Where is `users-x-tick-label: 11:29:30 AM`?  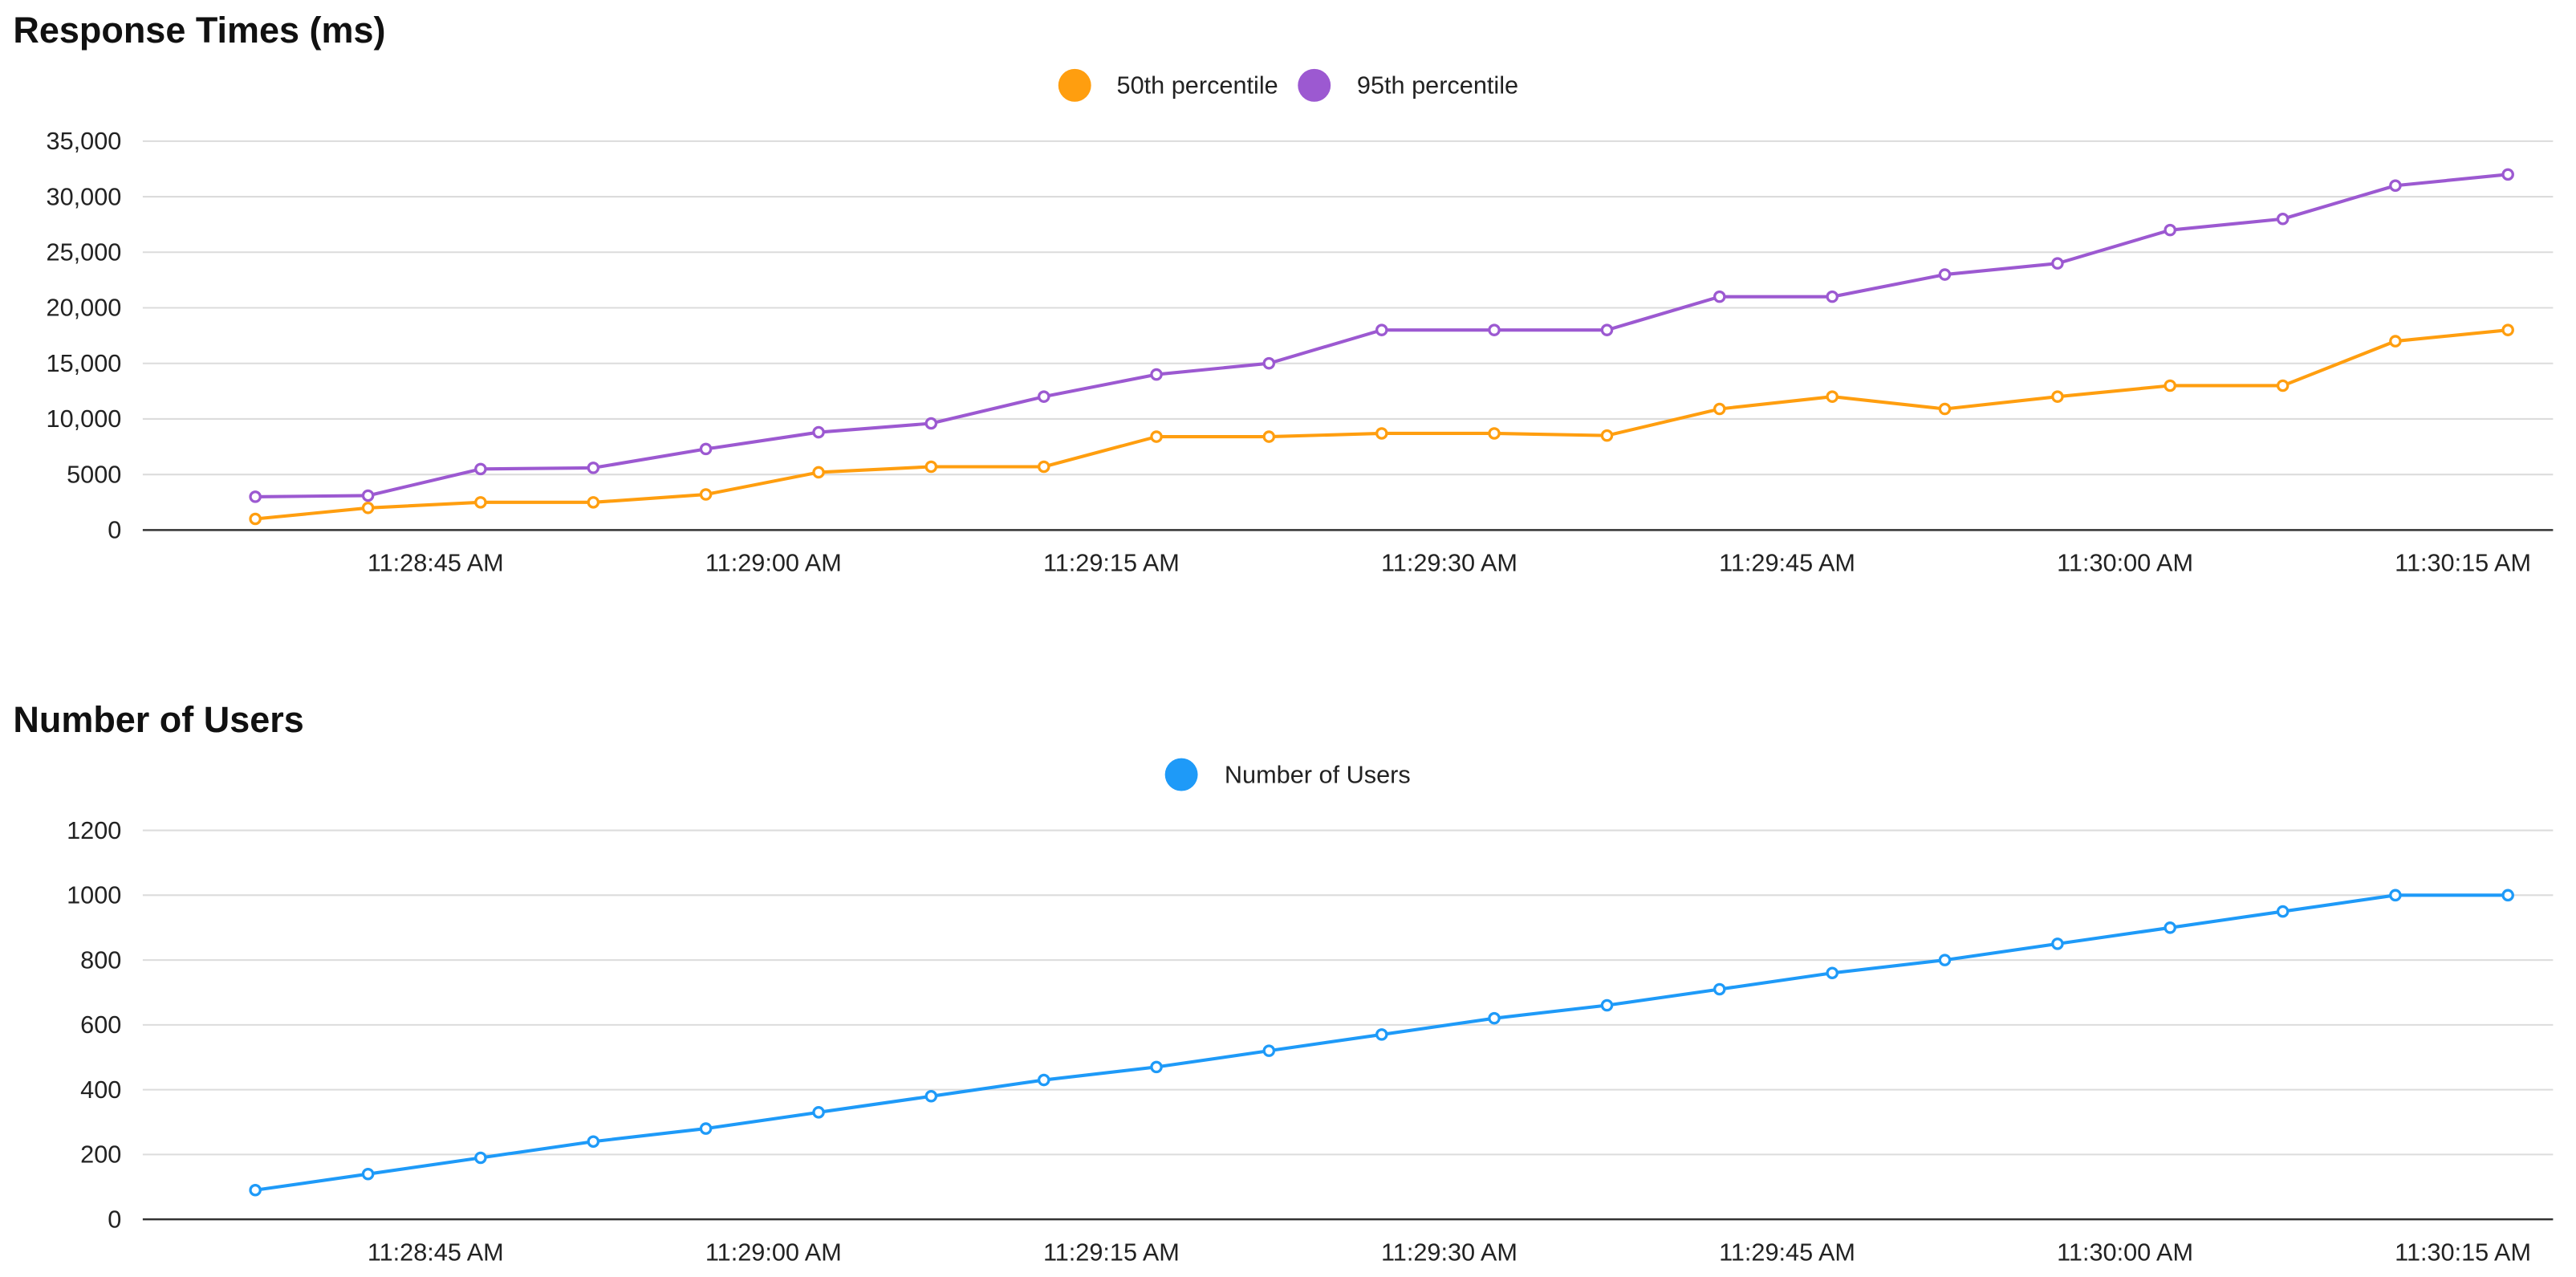
users-x-tick-label: 11:29:30 AM is located at coordinates (1449, 1252).